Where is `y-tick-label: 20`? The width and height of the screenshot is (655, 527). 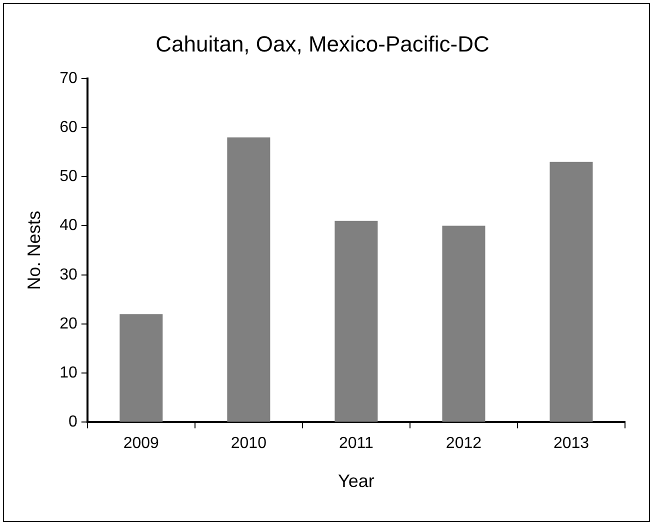 y-tick-label: 20 is located at coordinates (69, 323).